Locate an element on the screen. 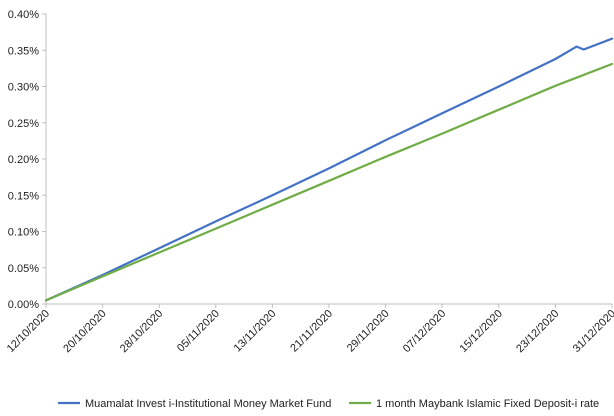  x-tick-label: 15/12/2020 is located at coordinates (481, 331).